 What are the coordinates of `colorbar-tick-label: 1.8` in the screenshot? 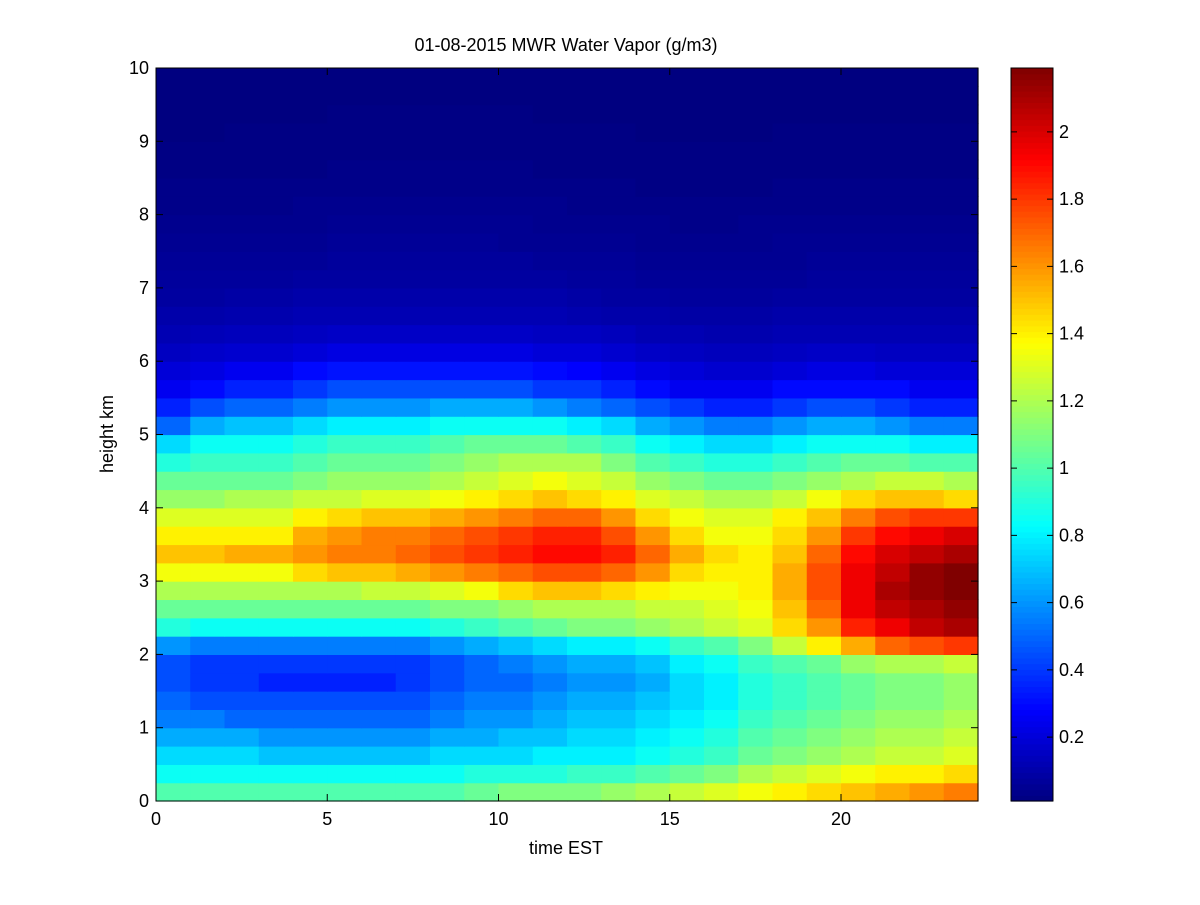 It's located at (1071, 199).